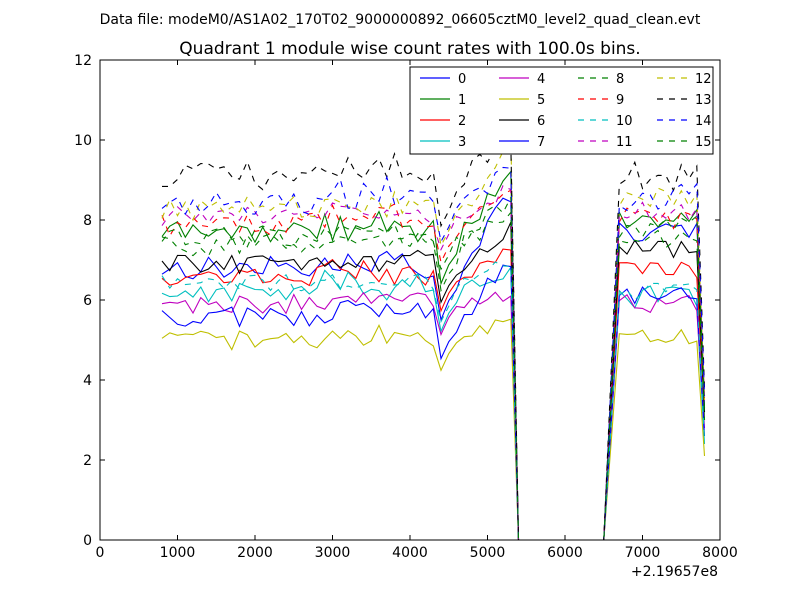  I want to click on y-tick-label: 2, so click(87, 461).